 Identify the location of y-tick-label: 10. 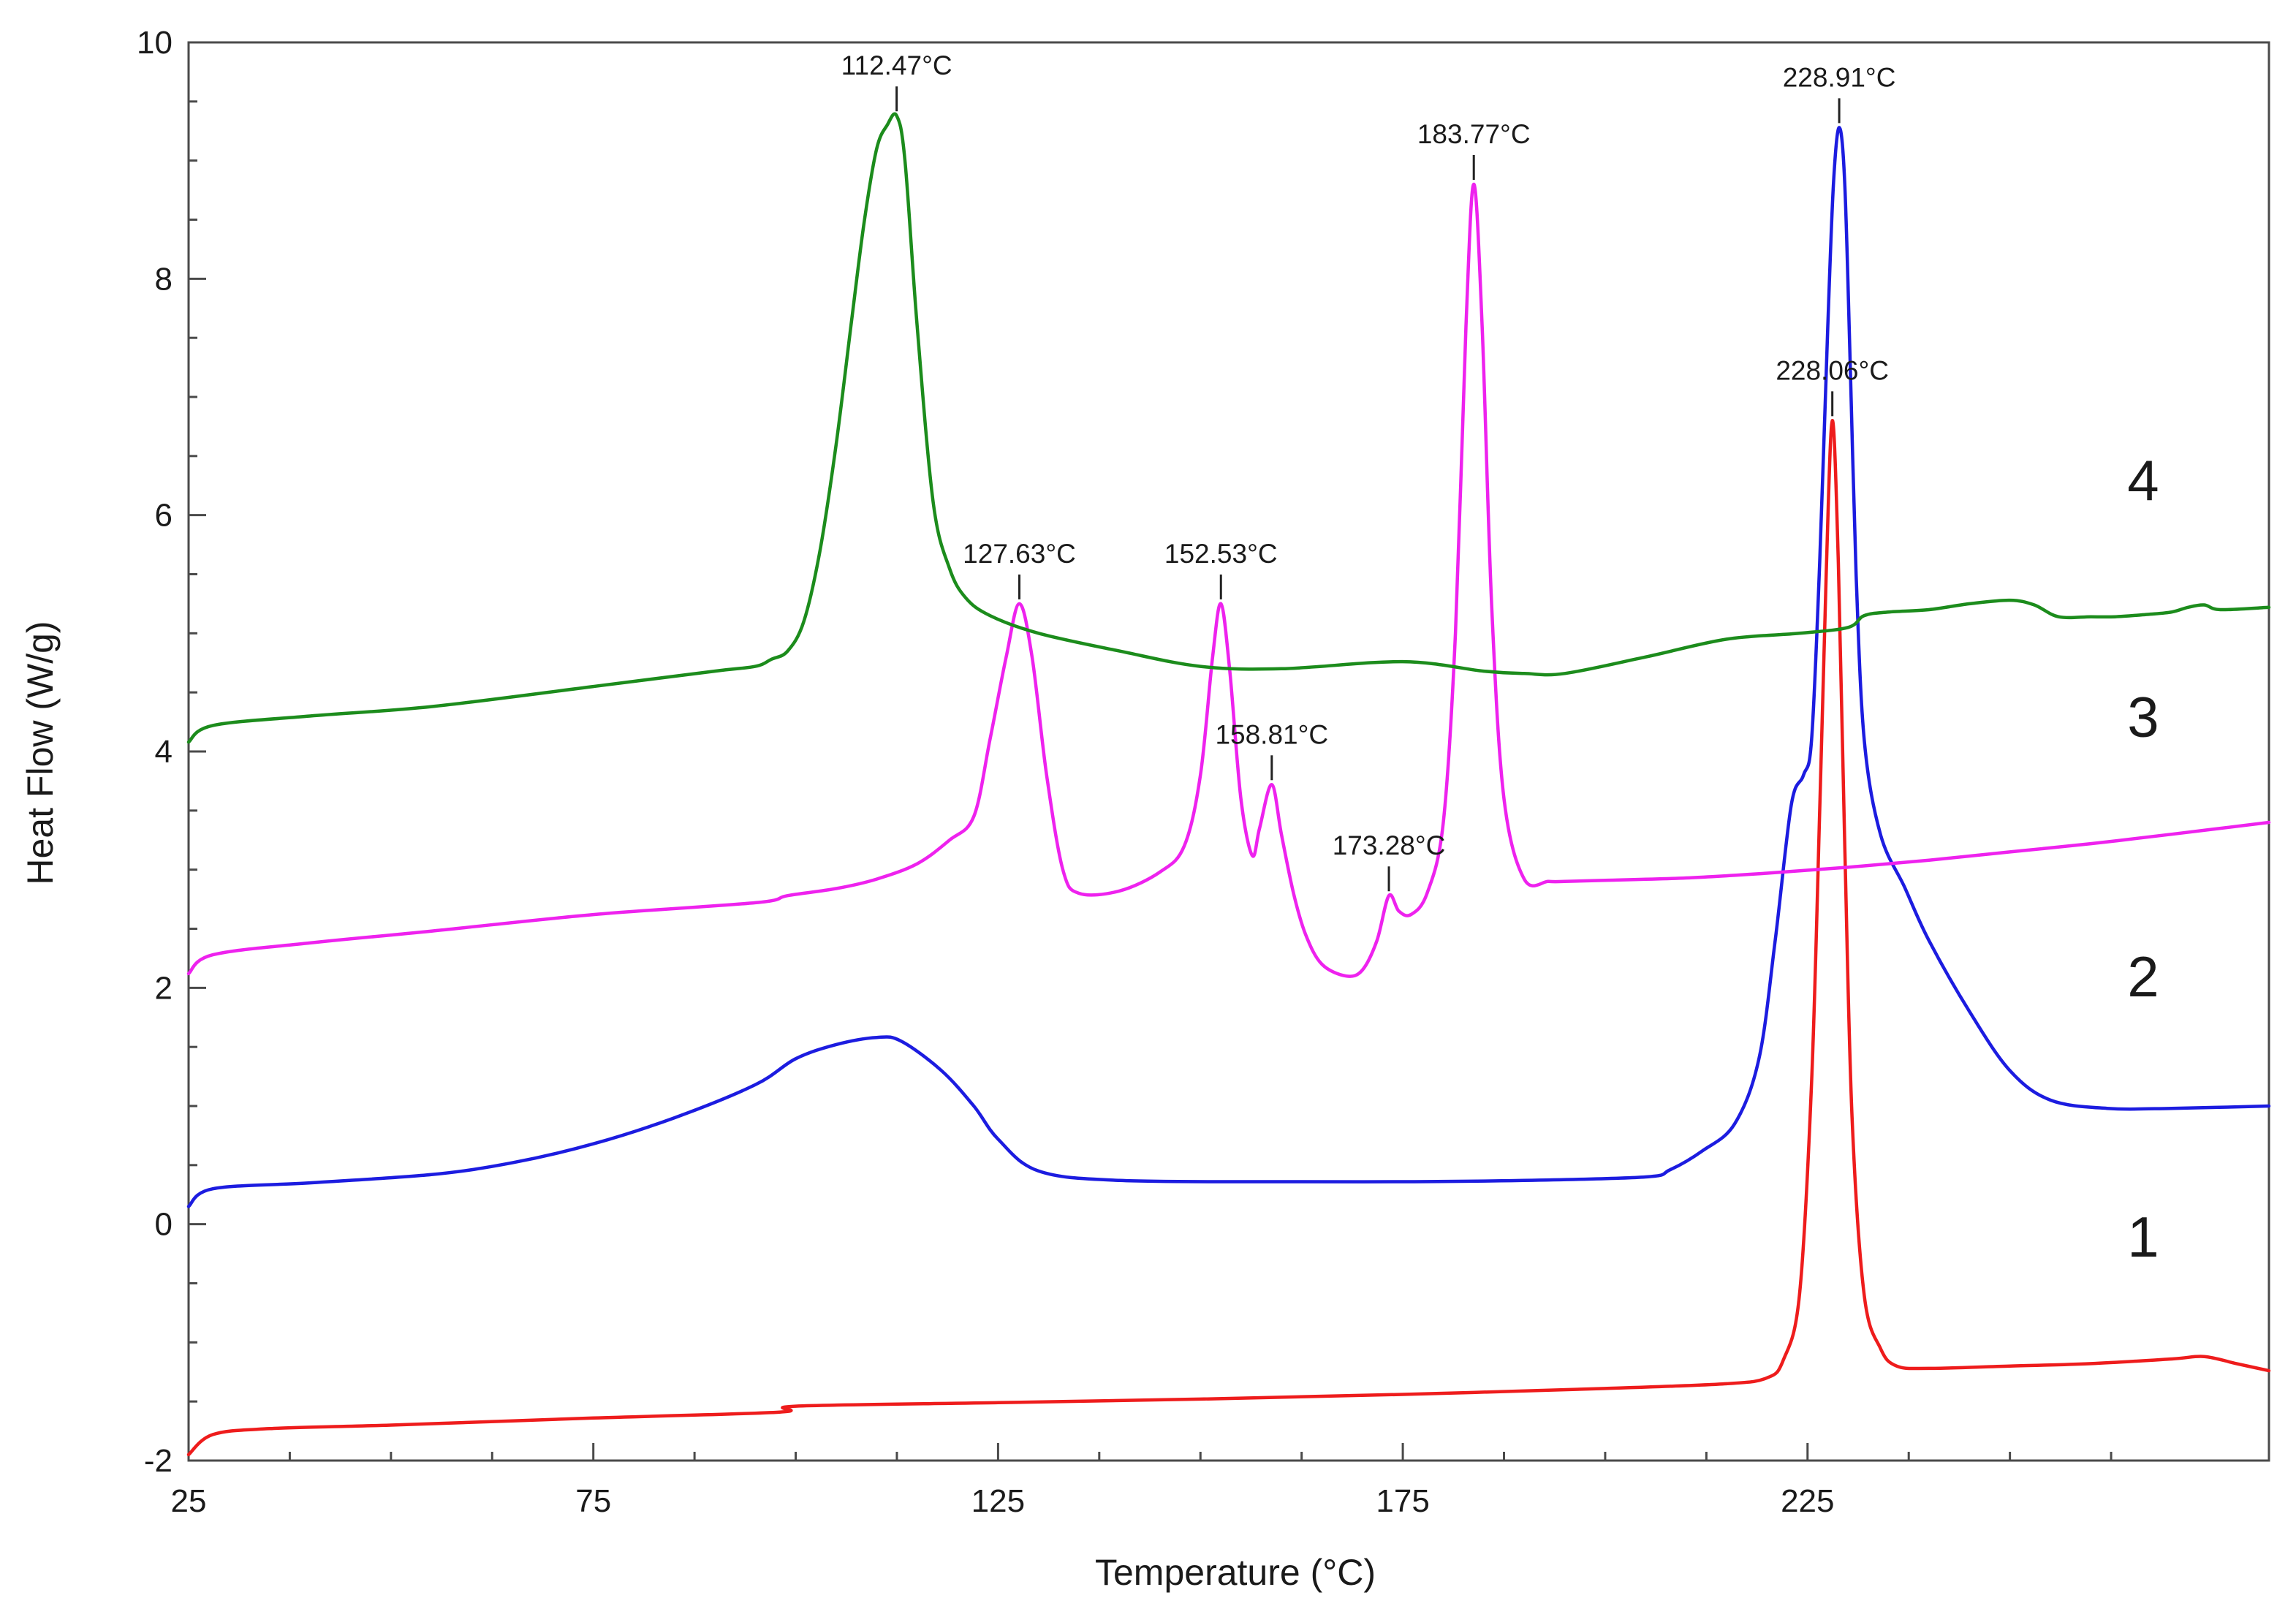
(155, 43).